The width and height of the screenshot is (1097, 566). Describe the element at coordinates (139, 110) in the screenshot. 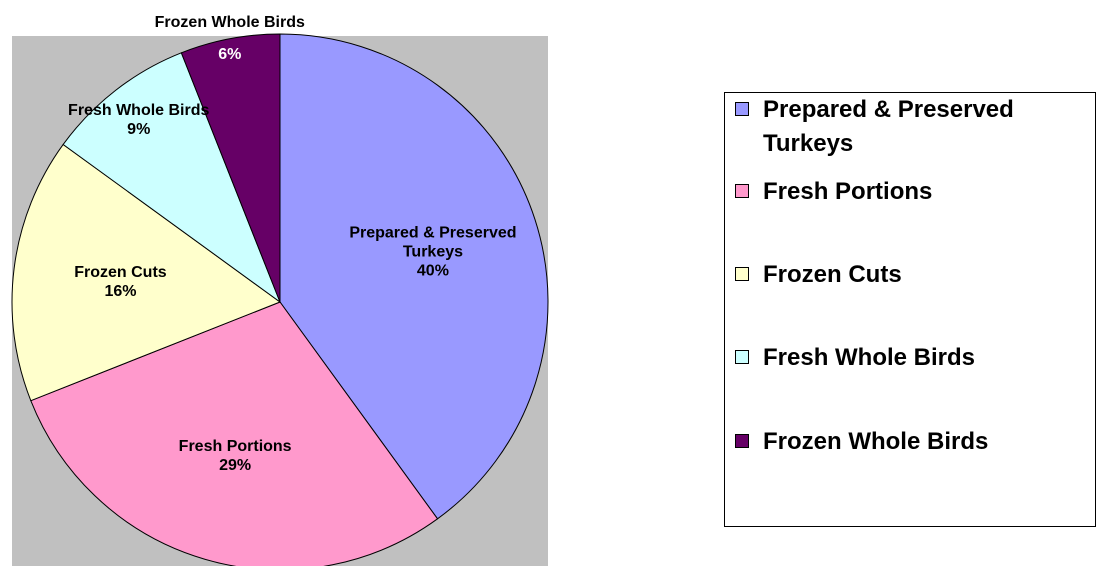

I see `slice-label-name: Fresh Whole Birds` at that location.